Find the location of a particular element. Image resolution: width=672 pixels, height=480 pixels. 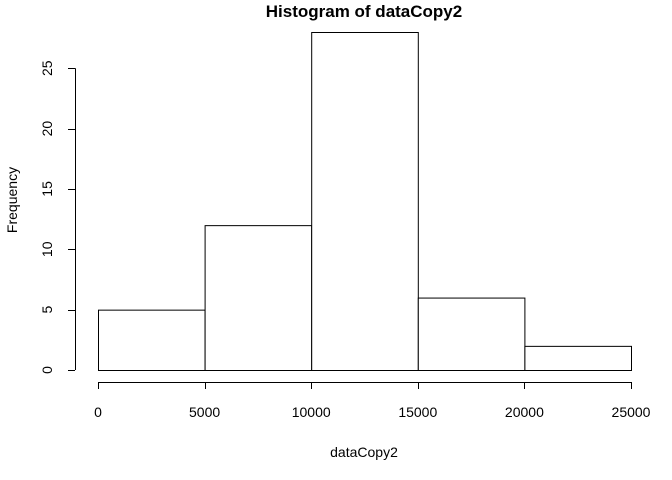

y-axis-label: Frequency is located at coordinates (12, 200).